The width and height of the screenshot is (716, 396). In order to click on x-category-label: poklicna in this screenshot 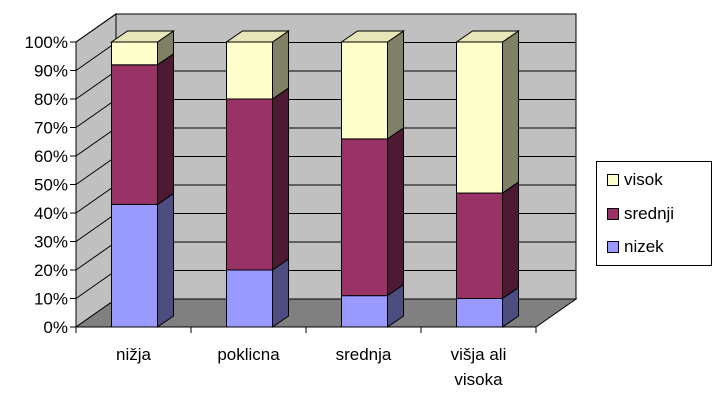, I will do `click(248, 354)`.